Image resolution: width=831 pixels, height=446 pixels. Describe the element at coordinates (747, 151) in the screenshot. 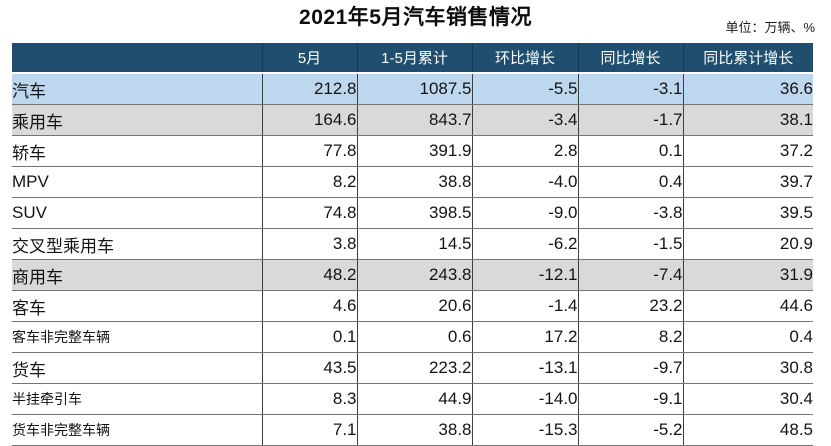

I see `cell-value: 37.2` at that location.